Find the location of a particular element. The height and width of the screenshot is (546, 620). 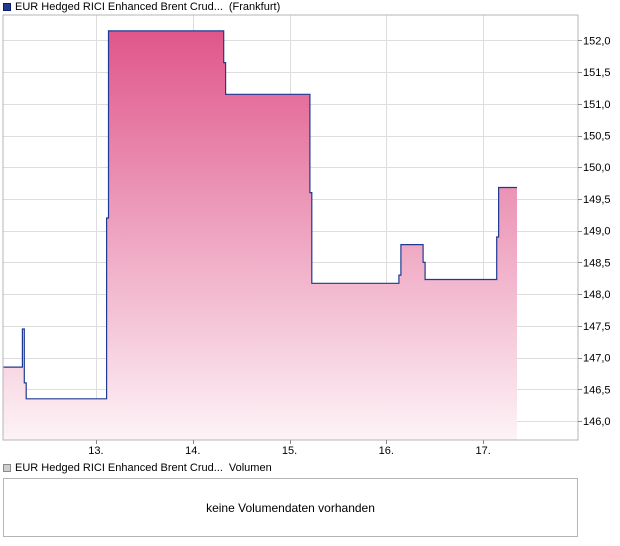

x-axis: 13. 14. 15. 16. 17. is located at coordinates (289, 448).